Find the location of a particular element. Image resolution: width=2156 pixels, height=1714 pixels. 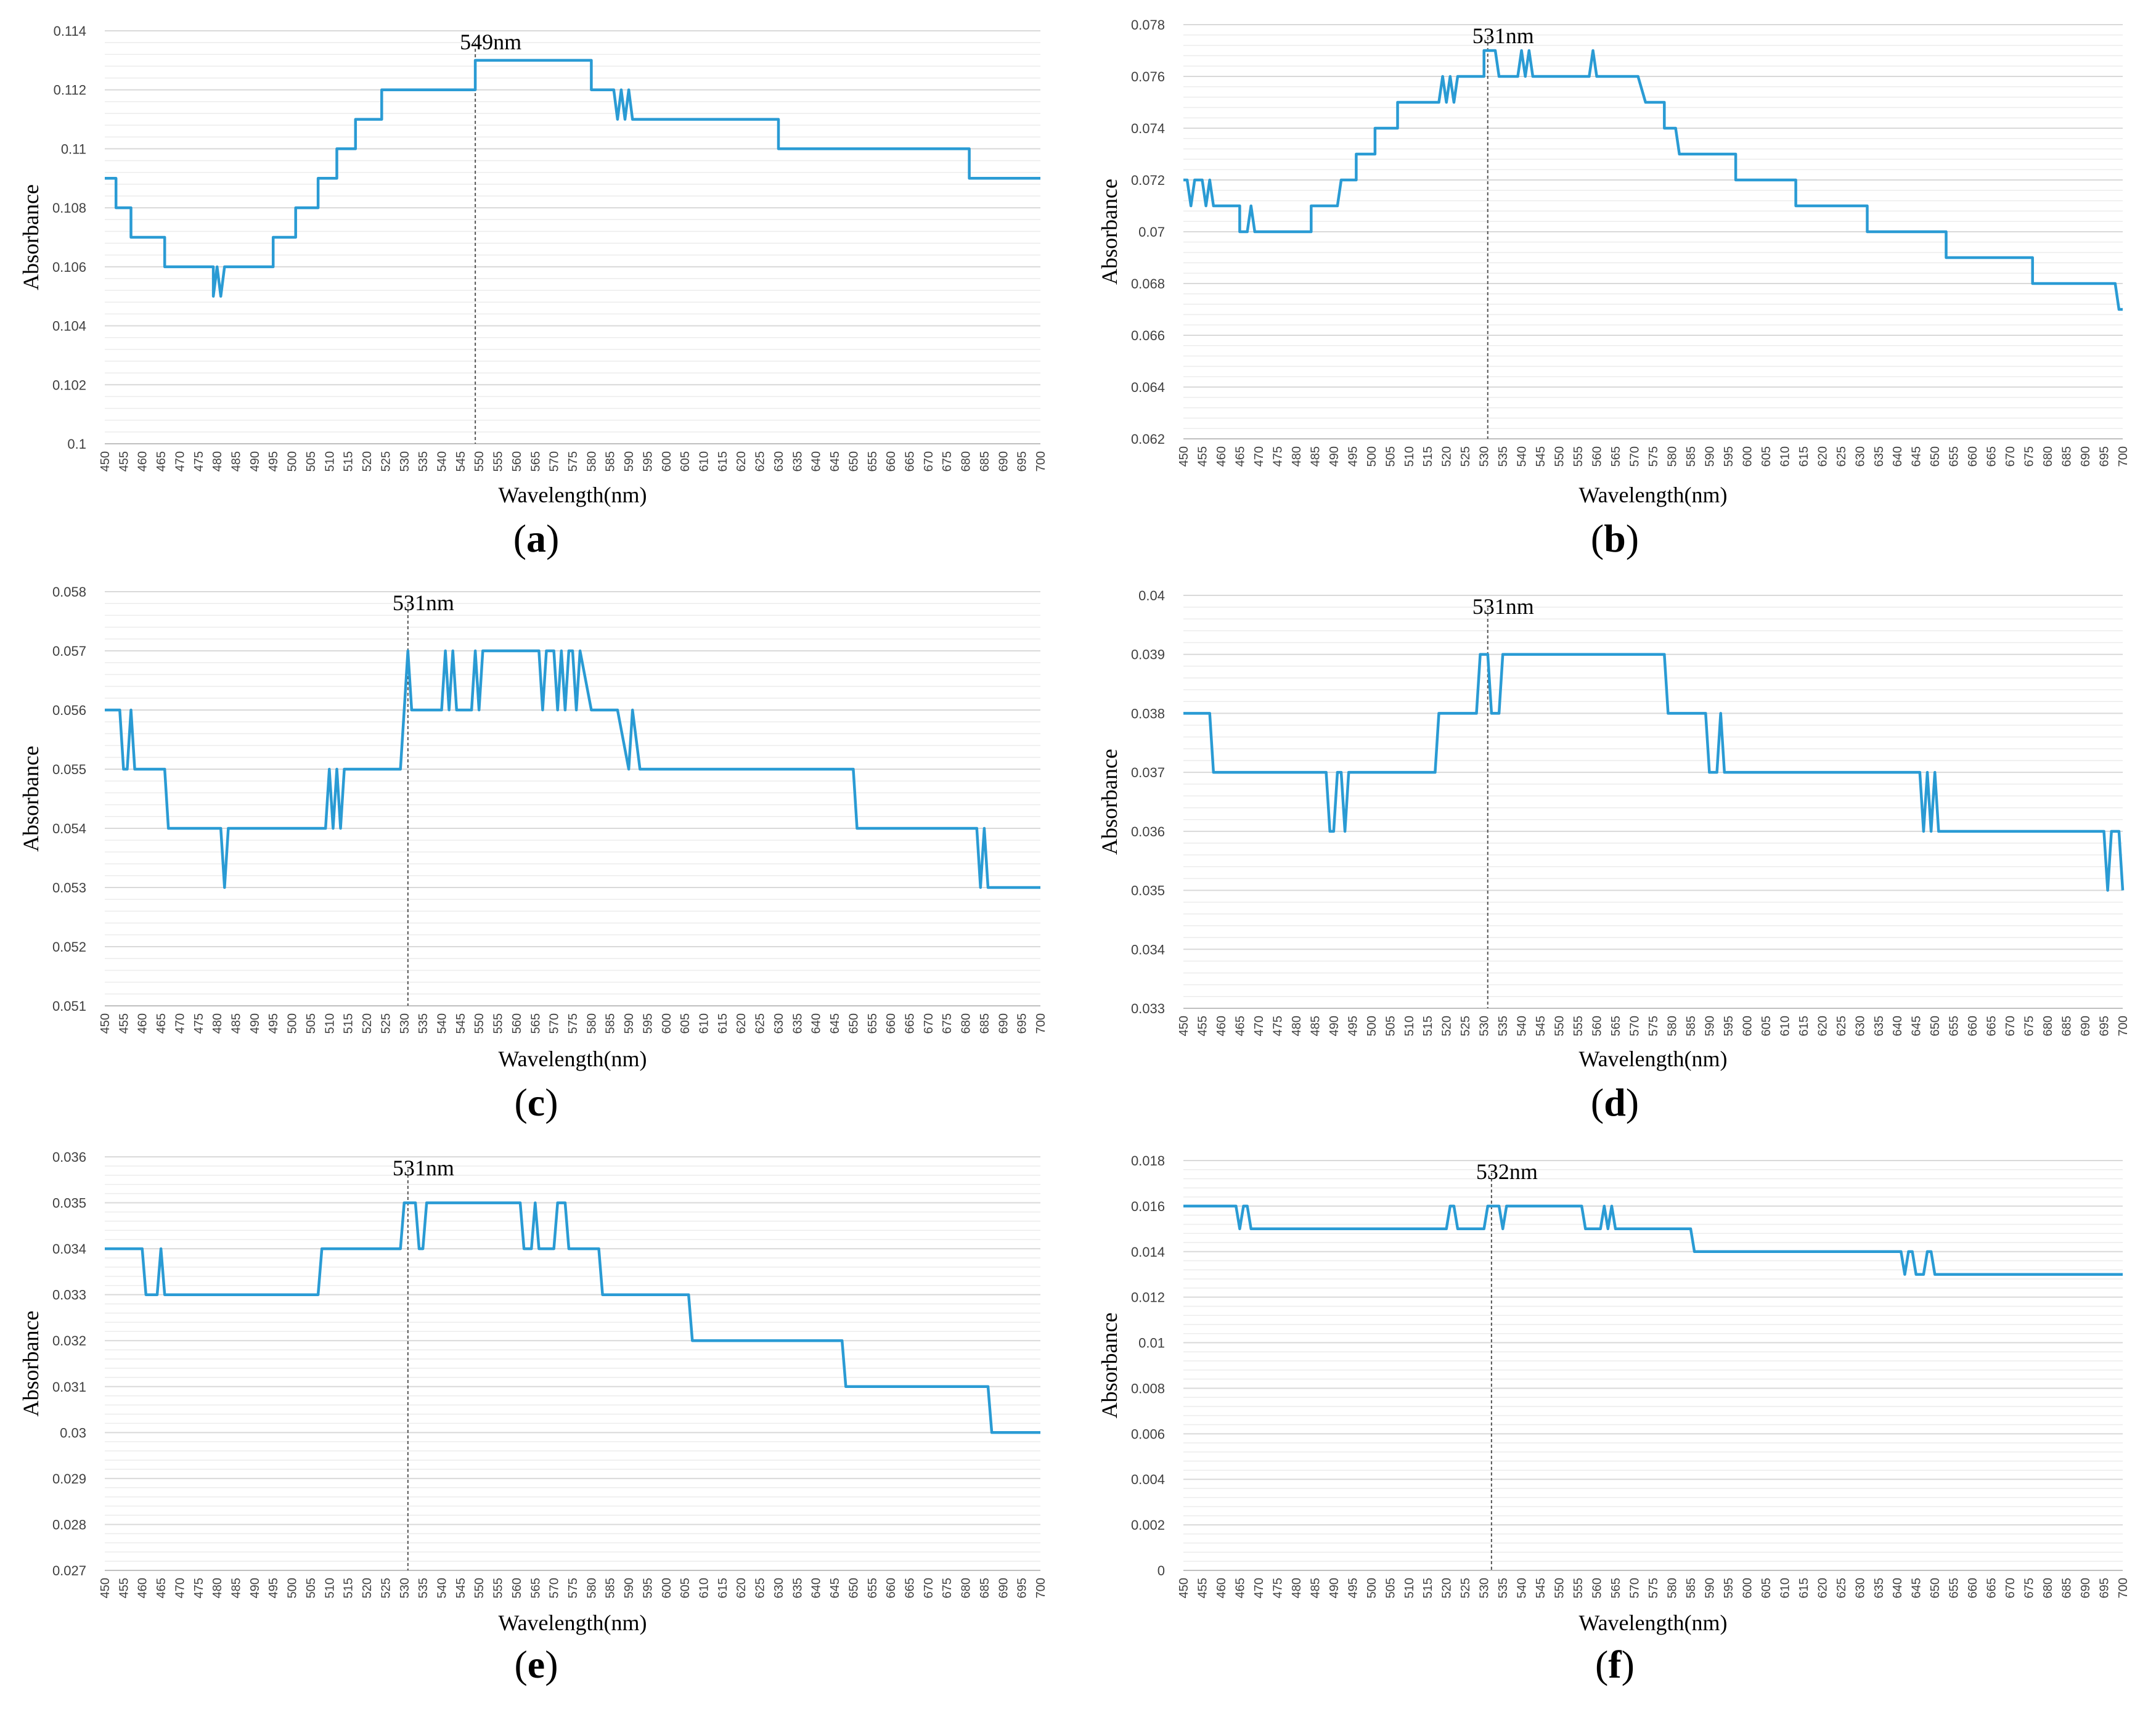

x-tick-label: 460 is located at coordinates (1221, 1026).